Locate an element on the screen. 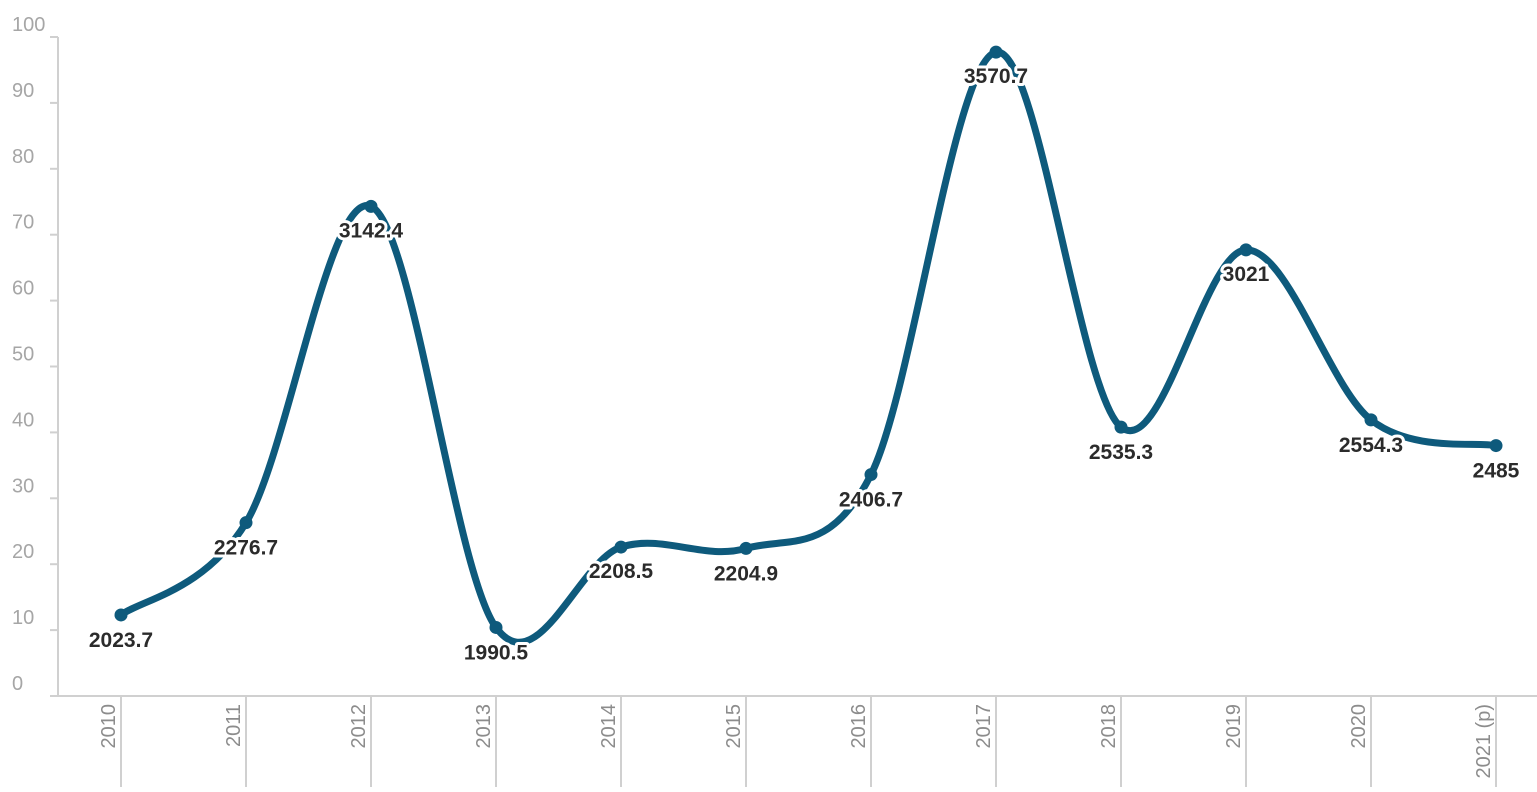 Image resolution: width=1537 pixels, height=792 pixels. x-tick-label: 2014 is located at coordinates (609, 726).